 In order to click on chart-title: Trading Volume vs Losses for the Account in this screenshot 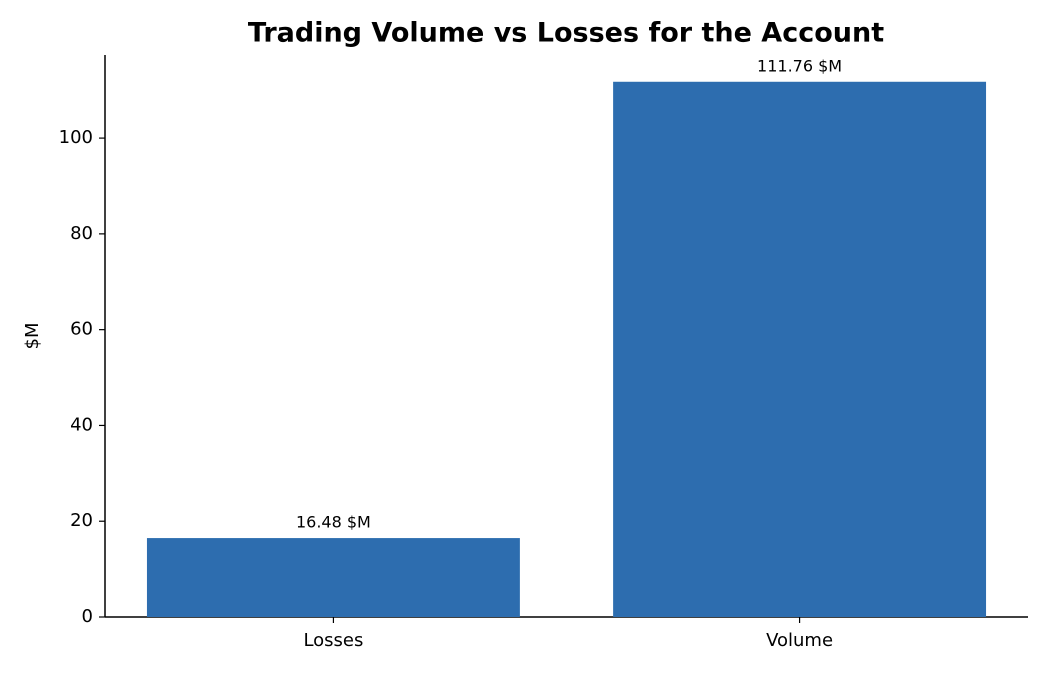, I will do `click(566, 33)`.